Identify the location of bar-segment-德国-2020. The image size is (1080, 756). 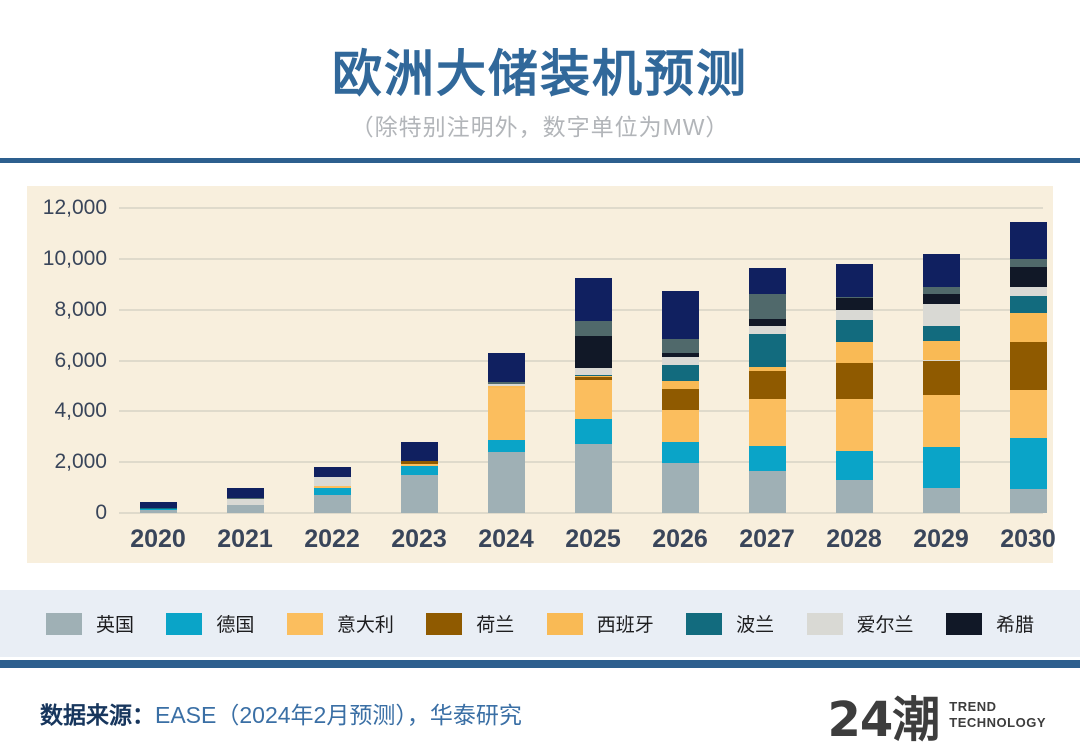
(158, 509).